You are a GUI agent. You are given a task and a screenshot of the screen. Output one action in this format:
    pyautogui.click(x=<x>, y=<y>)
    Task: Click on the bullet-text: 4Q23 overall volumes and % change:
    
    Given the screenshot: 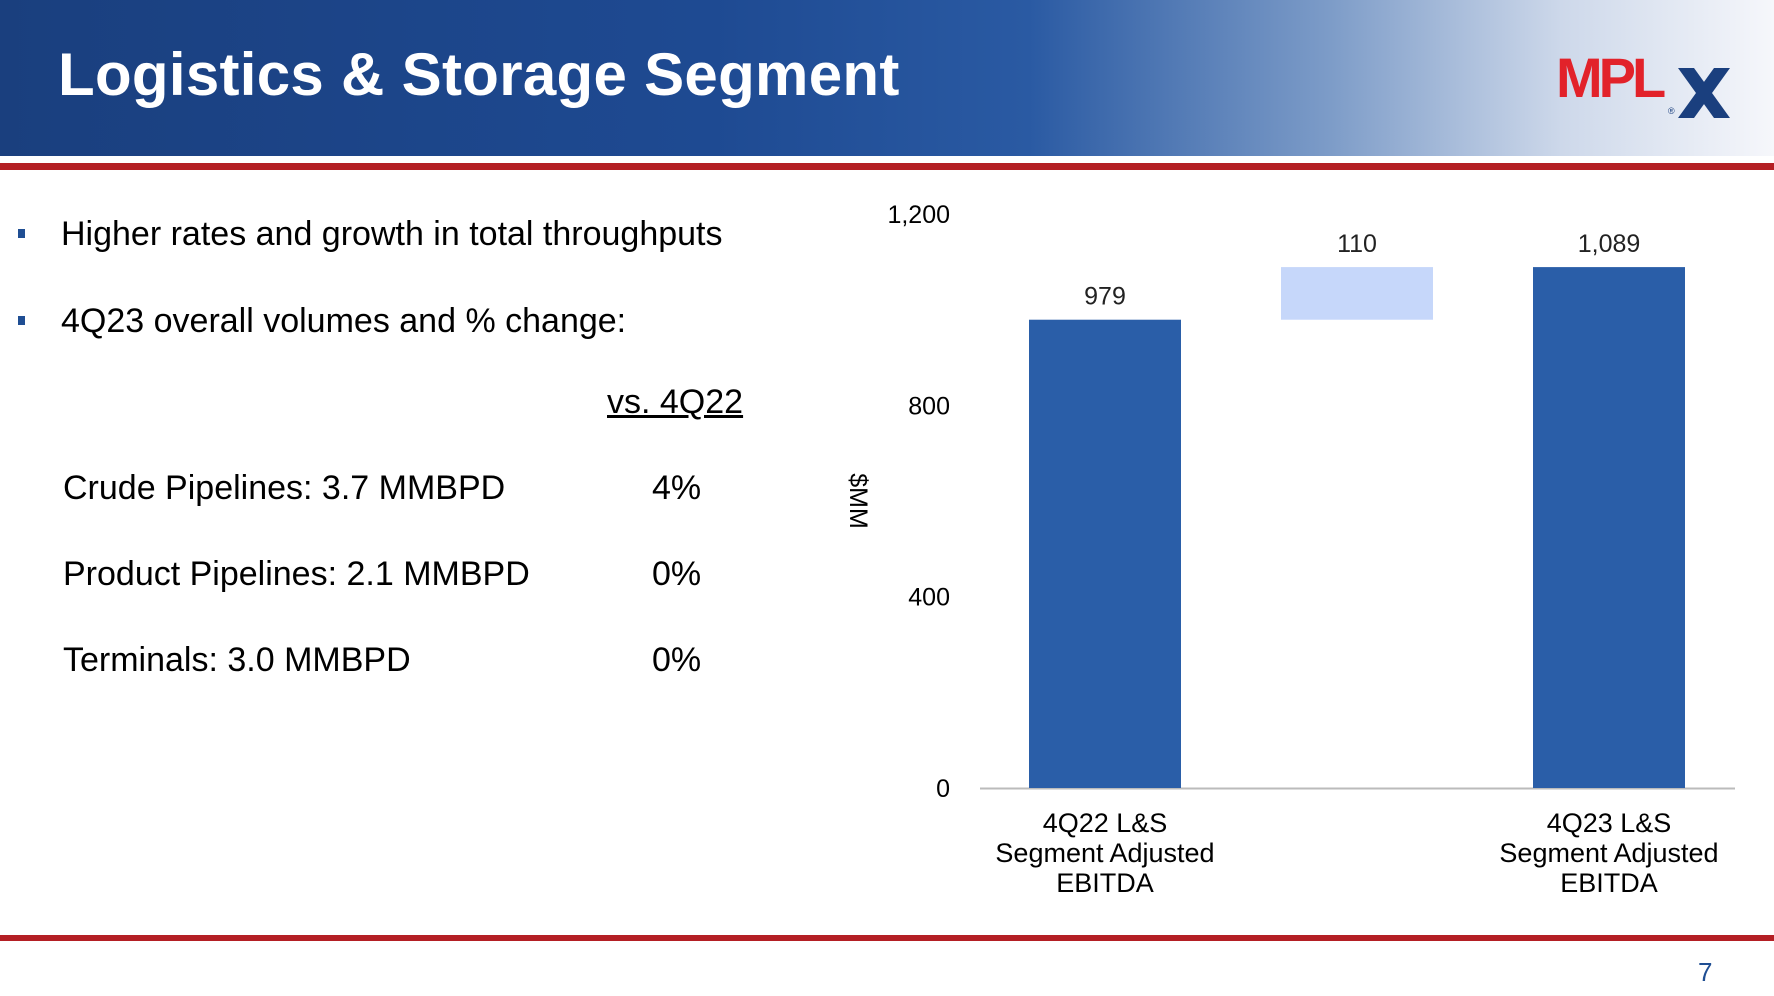 What is the action you would take?
    pyautogui.click(x=344, y=321)
    